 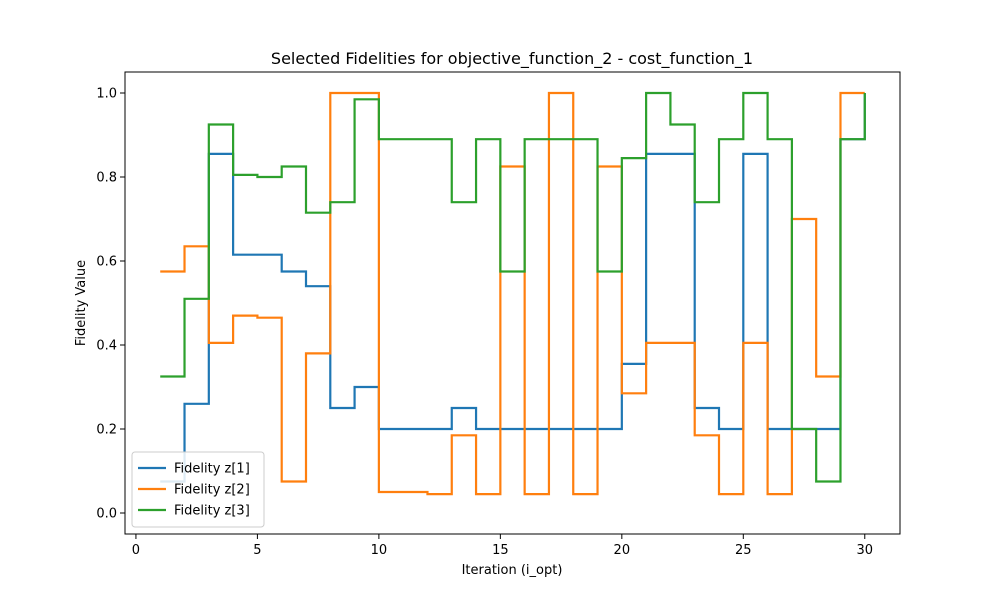 What do you see at coordinates (106, 514) in the screenshot?
I see `y-tick-label: 0.0` at bounding box center [106, 514].